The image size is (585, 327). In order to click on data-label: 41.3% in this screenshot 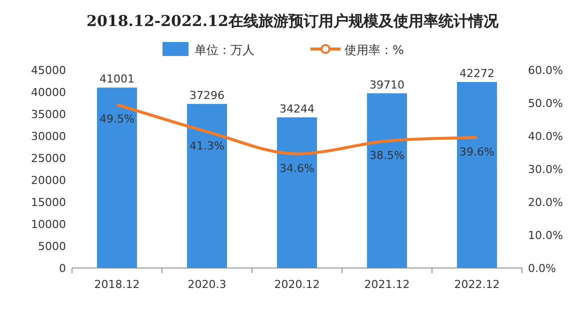, I will do `click(207, 146)`.